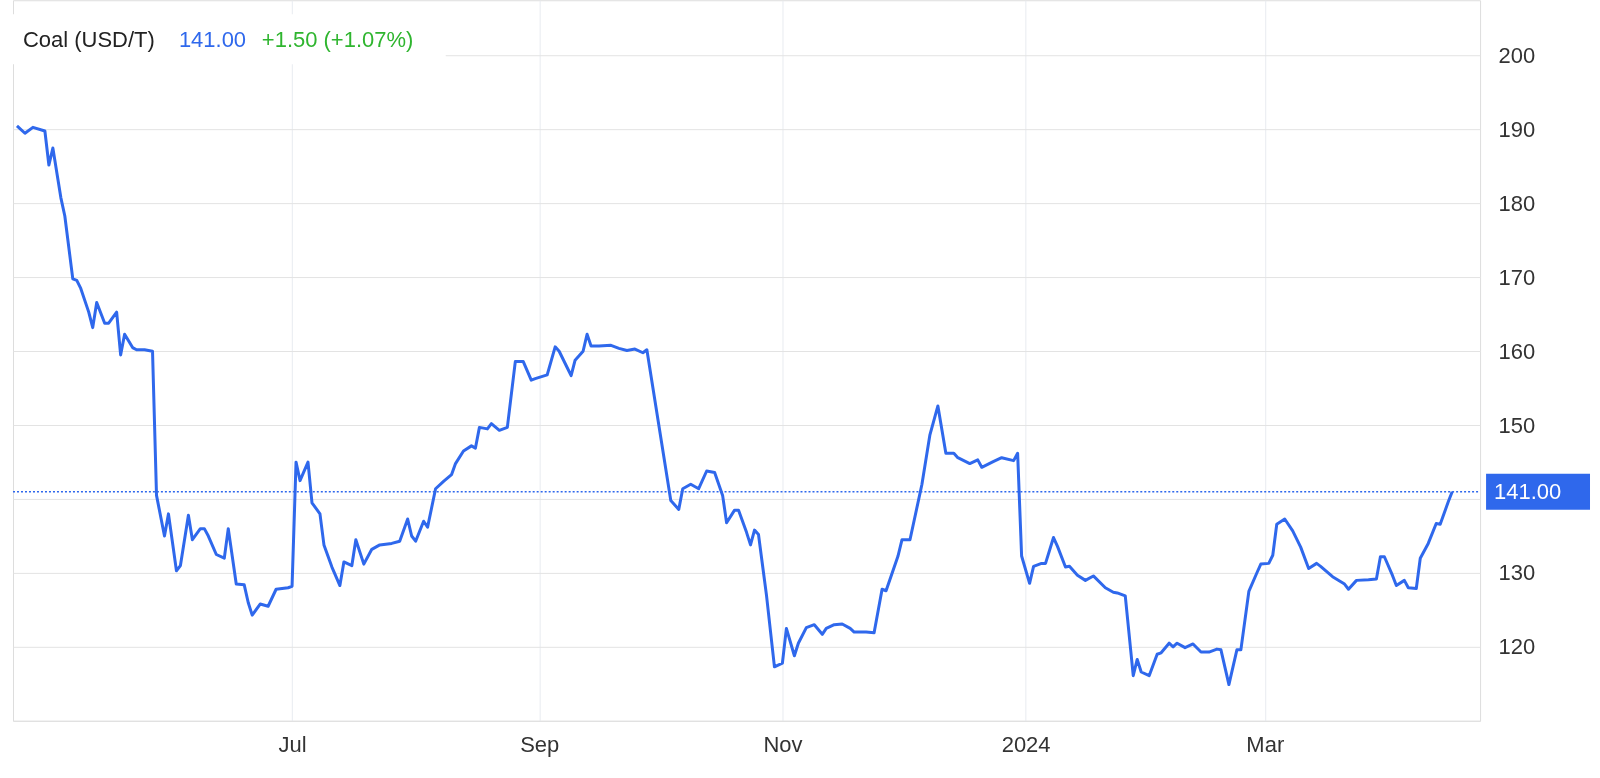 This screenshot has width=1600, height=778. Describe the element at coordinates (337, 40) in the screenshot. I see `annotation: +1.50 (+1.07%)` at that location.